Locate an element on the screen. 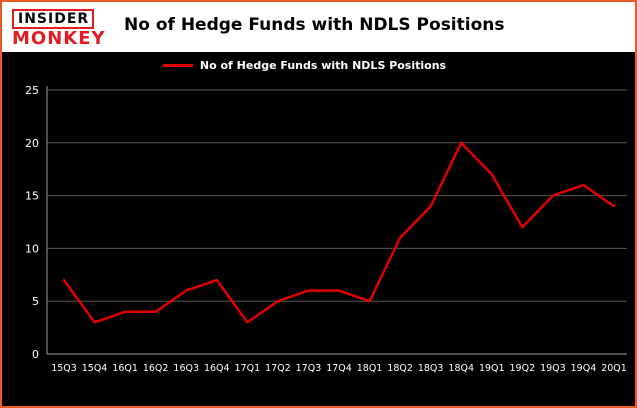 This screenshot has width=637, height=408. x-tick-label-18Q2: 18Q2 is located at coordinates (400, 368).